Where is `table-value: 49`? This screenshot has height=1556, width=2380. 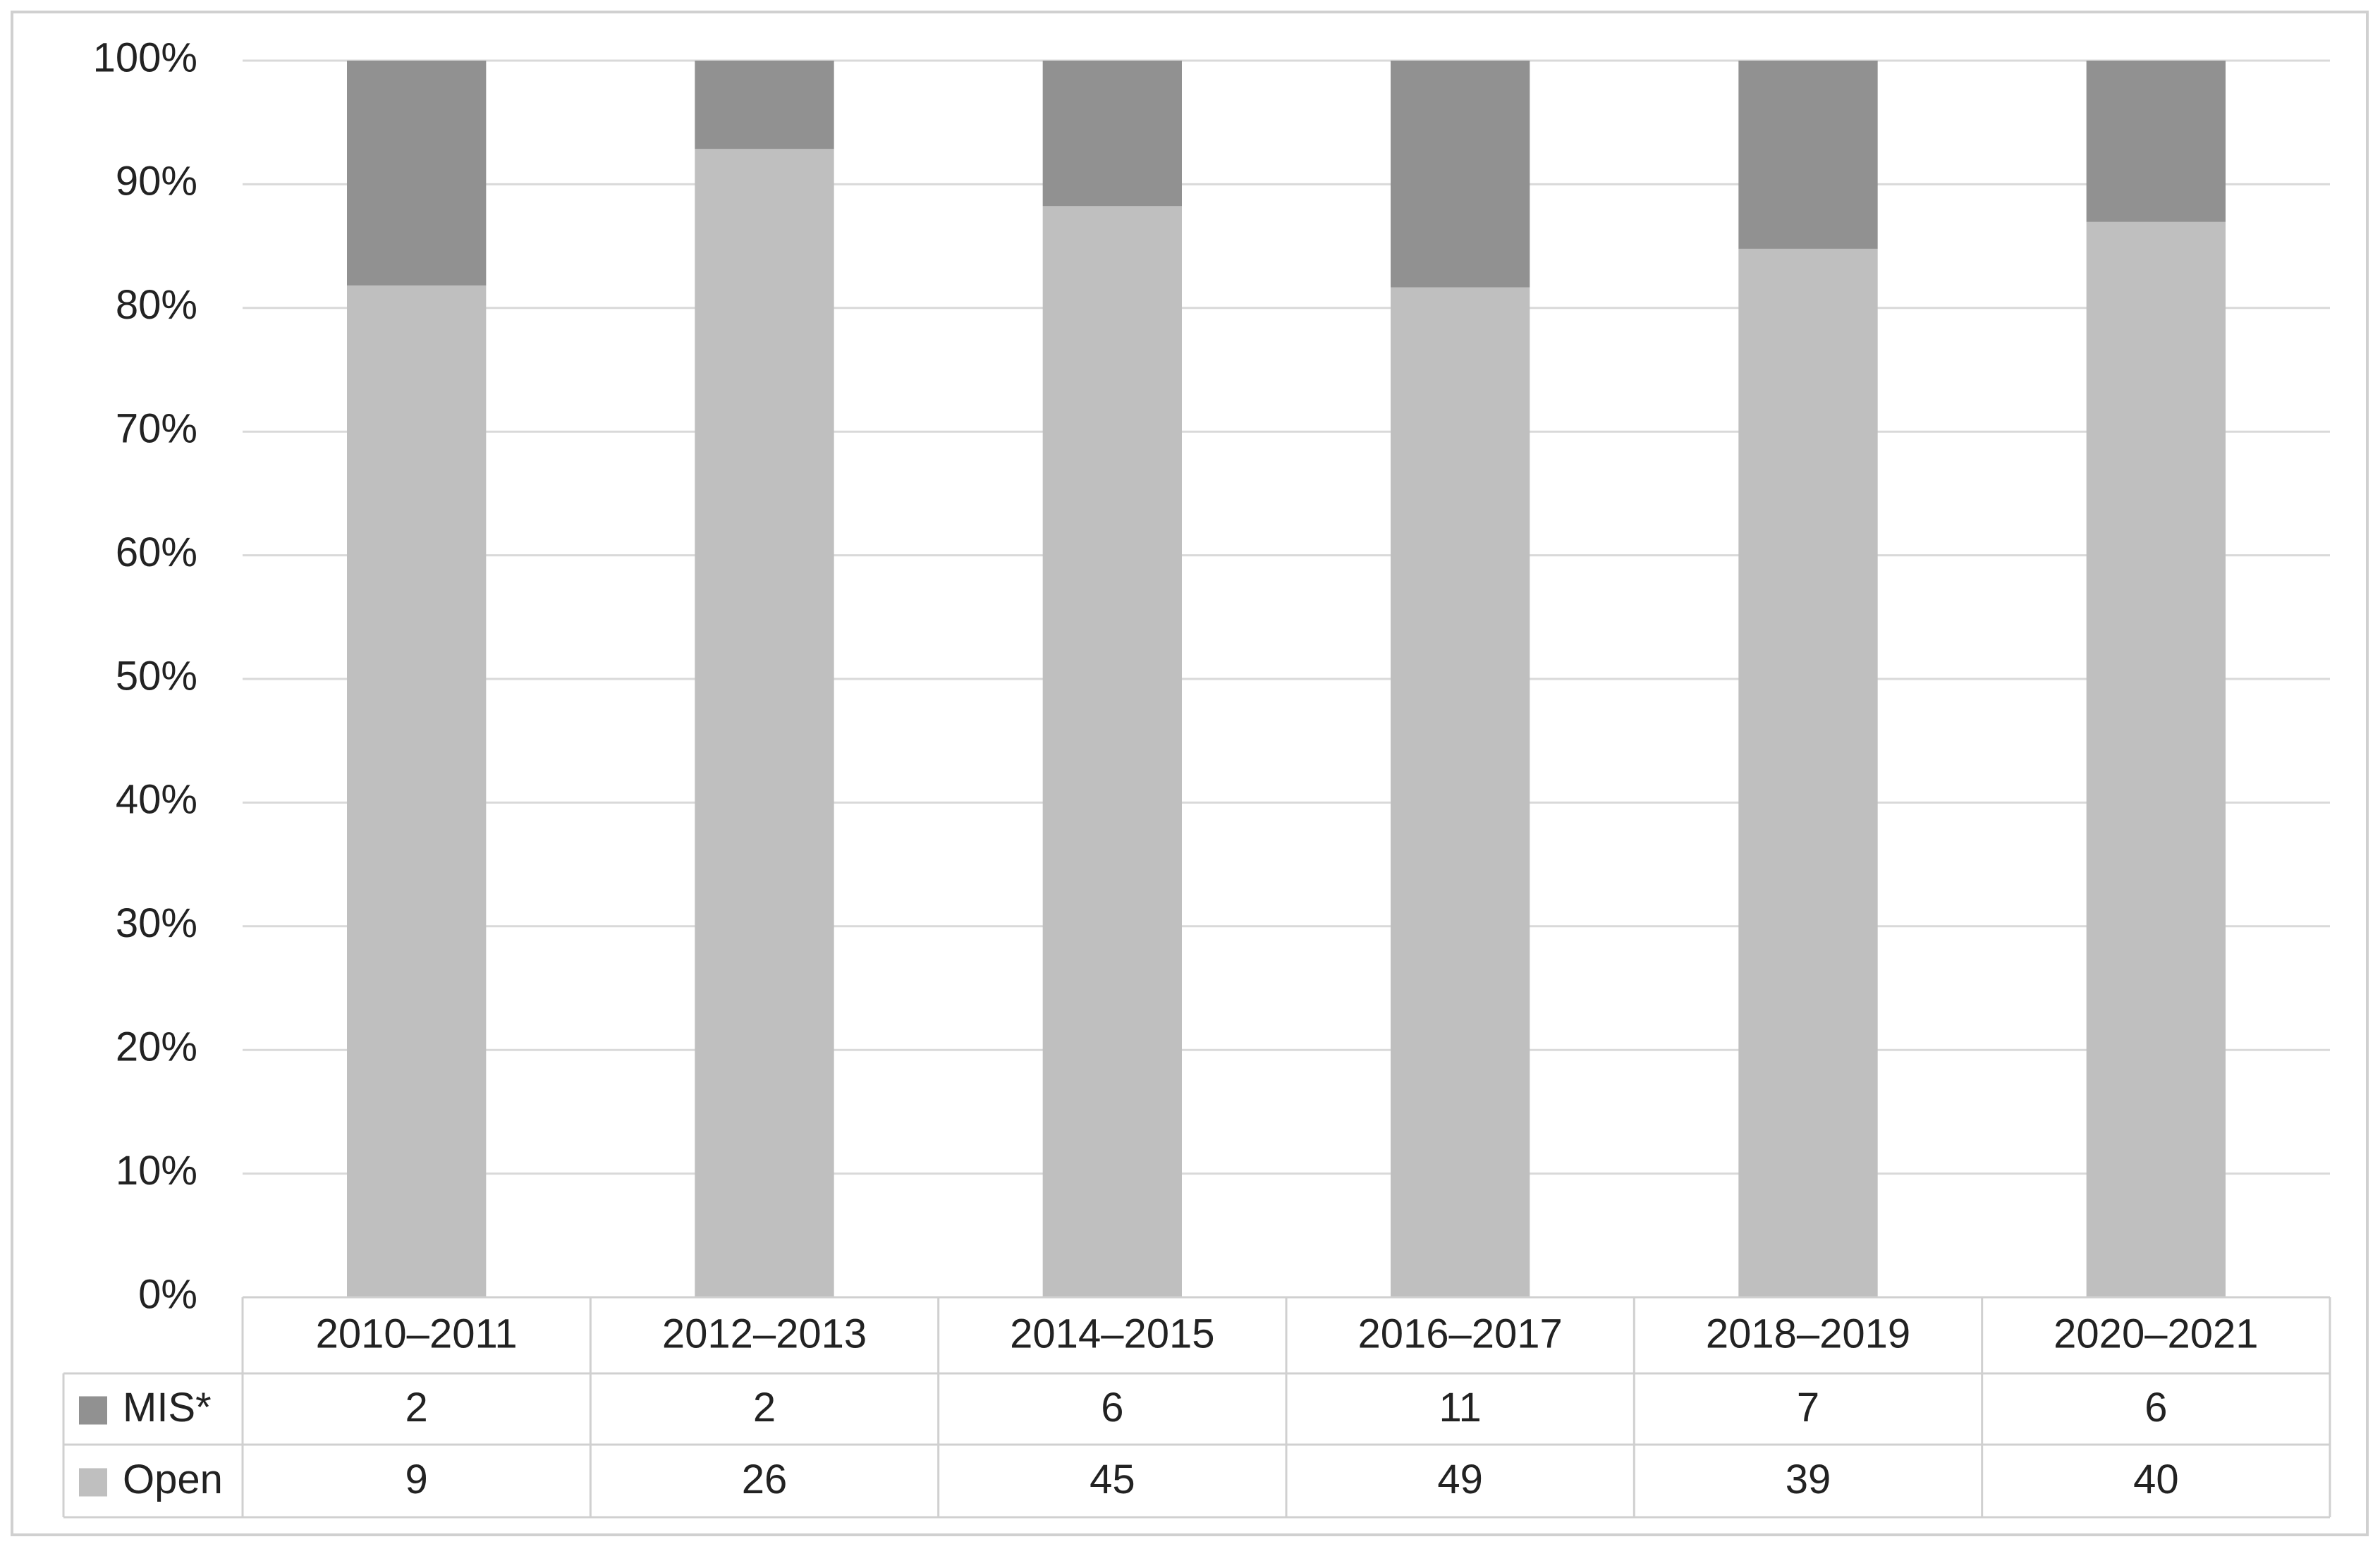
table-value: 49 is located at coordinates (1460, 1479).